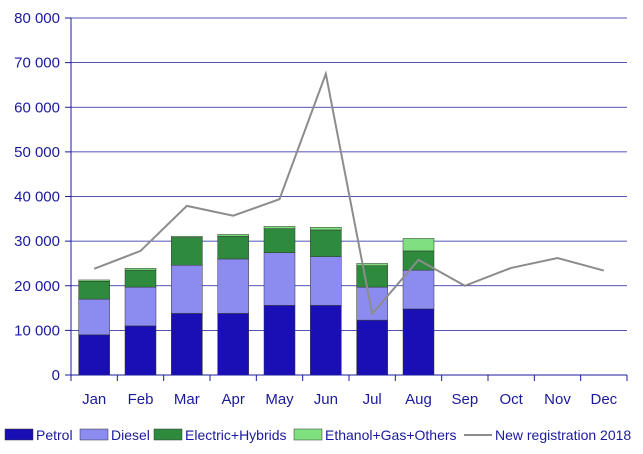 Image resolution: width=643 pixels, height=454 pixels. Describe the element at coordinates (94, 317) in the screenshot. I see `bar-diesel-jan` at that location.